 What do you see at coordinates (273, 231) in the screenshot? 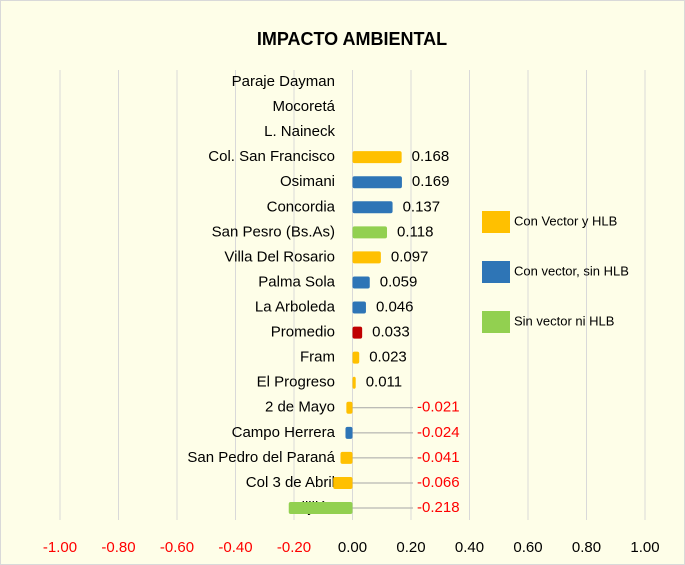
I see `y-tick-label: San Pesro (Bs.As)` at bounding box center [273, 231].